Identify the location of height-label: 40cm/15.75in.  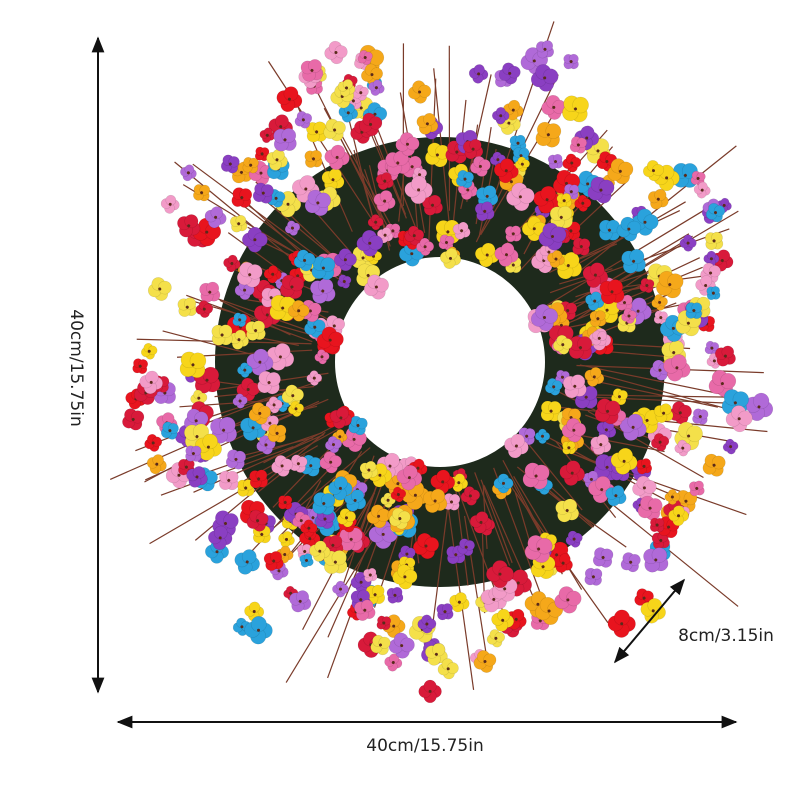
(76, 367).